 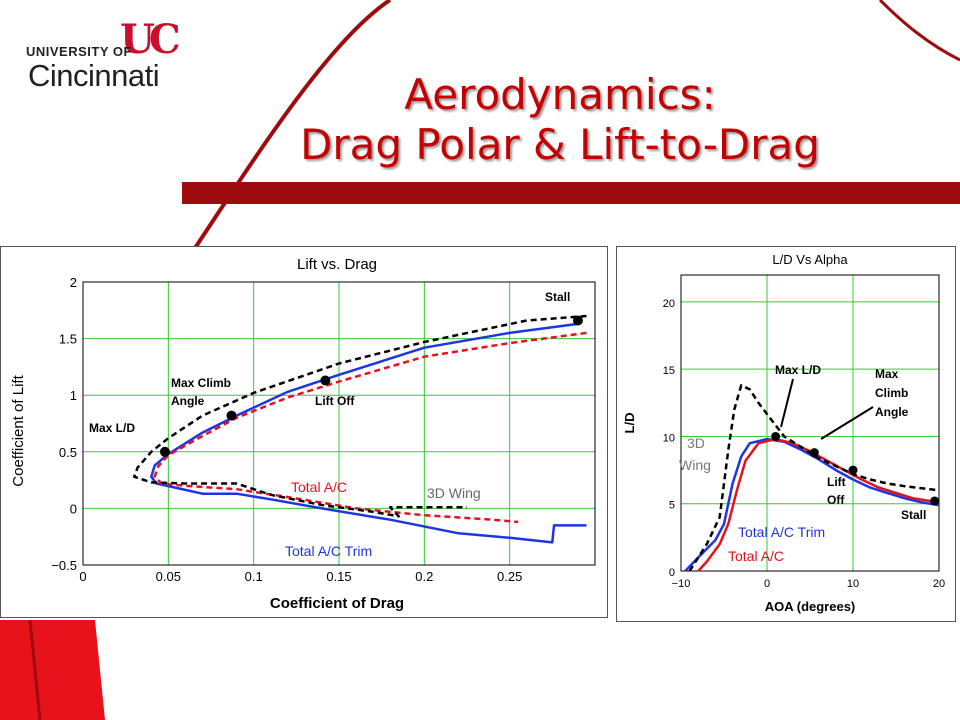 What do you see at coordinates (201, 383) in the screenshot?
I see `marker-label-max-climb-line1: Max Climb` at bounding box center [201, 383].